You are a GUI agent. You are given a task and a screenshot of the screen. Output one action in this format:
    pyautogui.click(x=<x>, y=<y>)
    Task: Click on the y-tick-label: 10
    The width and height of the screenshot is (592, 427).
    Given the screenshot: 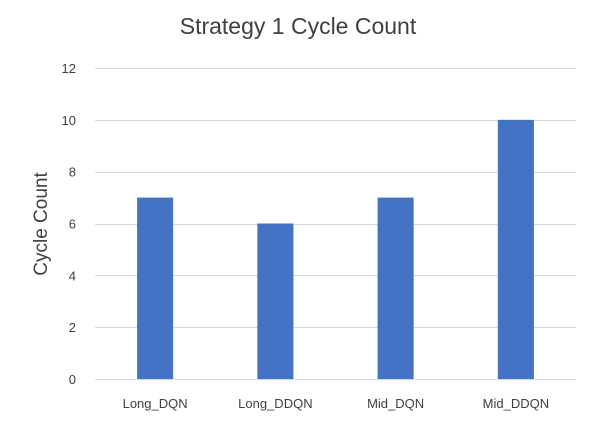 What is the action you would take?
    pyautogui.click(x=69, y=120)
    